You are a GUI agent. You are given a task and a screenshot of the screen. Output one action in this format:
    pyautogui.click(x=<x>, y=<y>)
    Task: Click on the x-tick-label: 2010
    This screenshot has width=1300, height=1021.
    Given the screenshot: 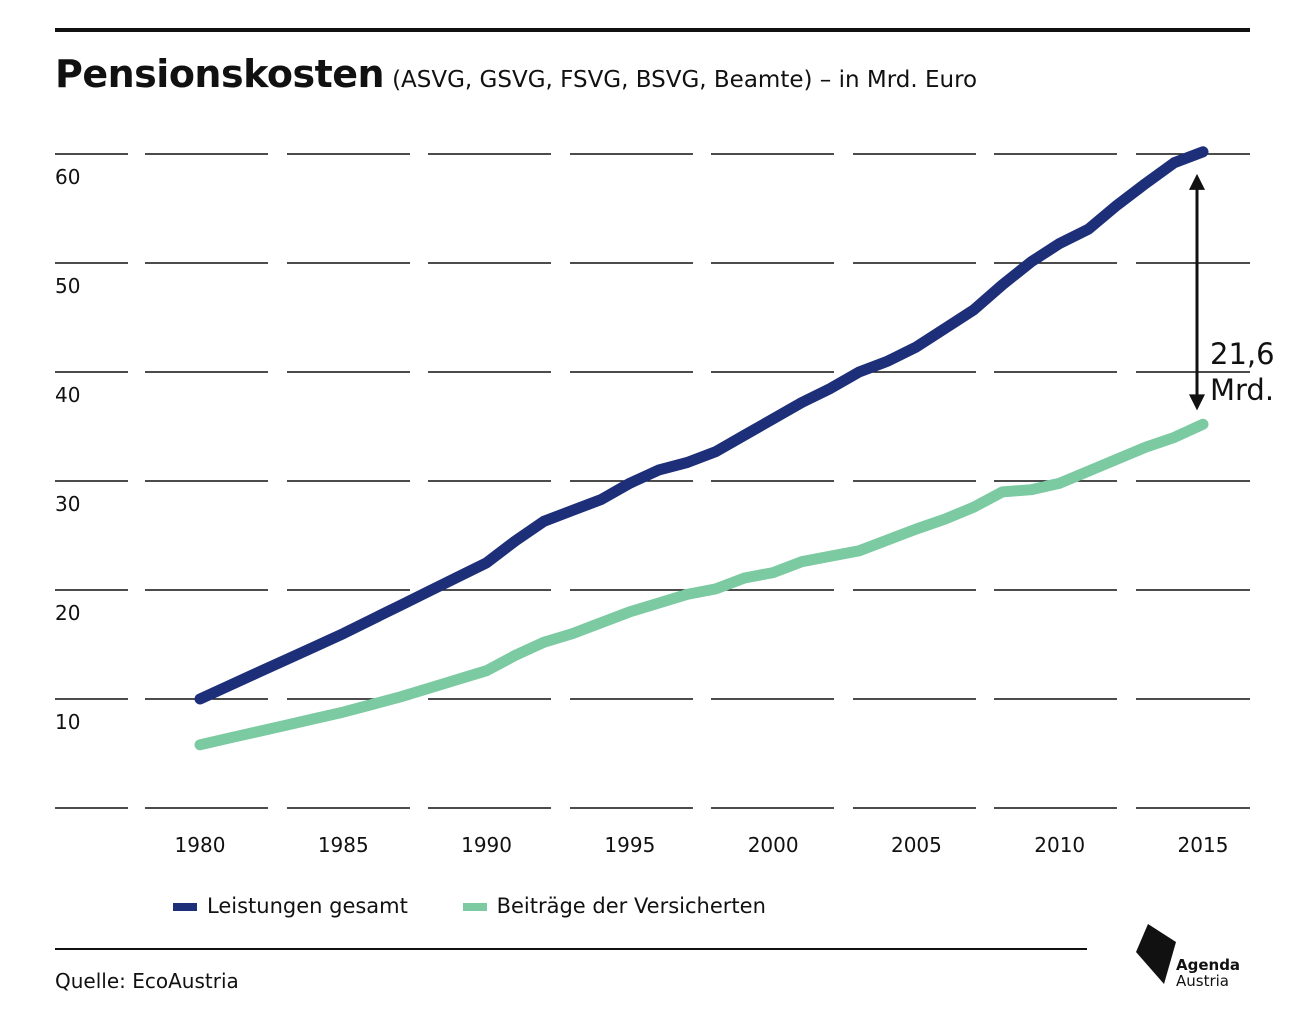 What is the action you would take?
    pyautogui.click(x=1059, y=845)
    